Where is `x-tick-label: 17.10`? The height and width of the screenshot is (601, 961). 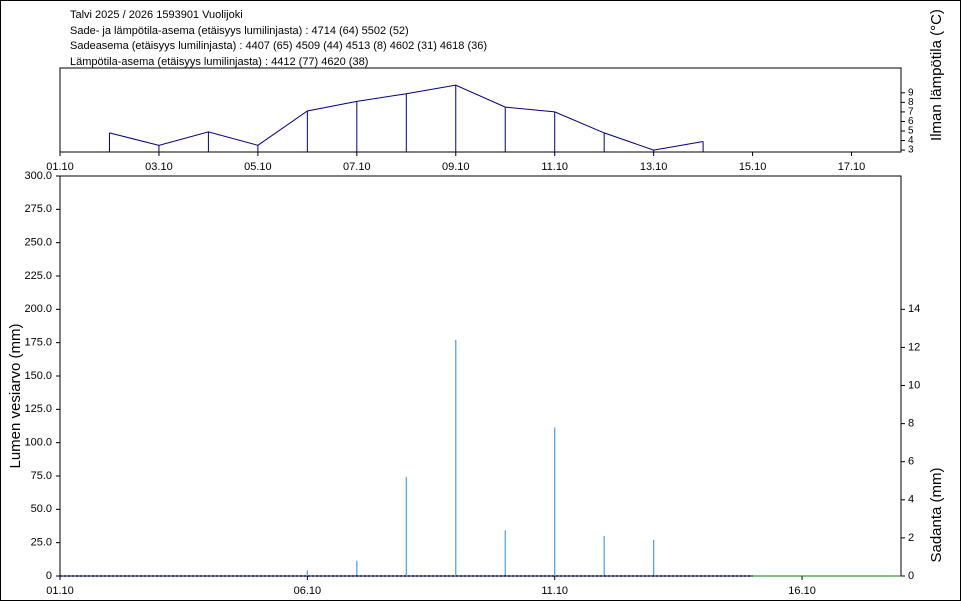
x-tick-label: 17.10 is located at coordinates (852, 167).